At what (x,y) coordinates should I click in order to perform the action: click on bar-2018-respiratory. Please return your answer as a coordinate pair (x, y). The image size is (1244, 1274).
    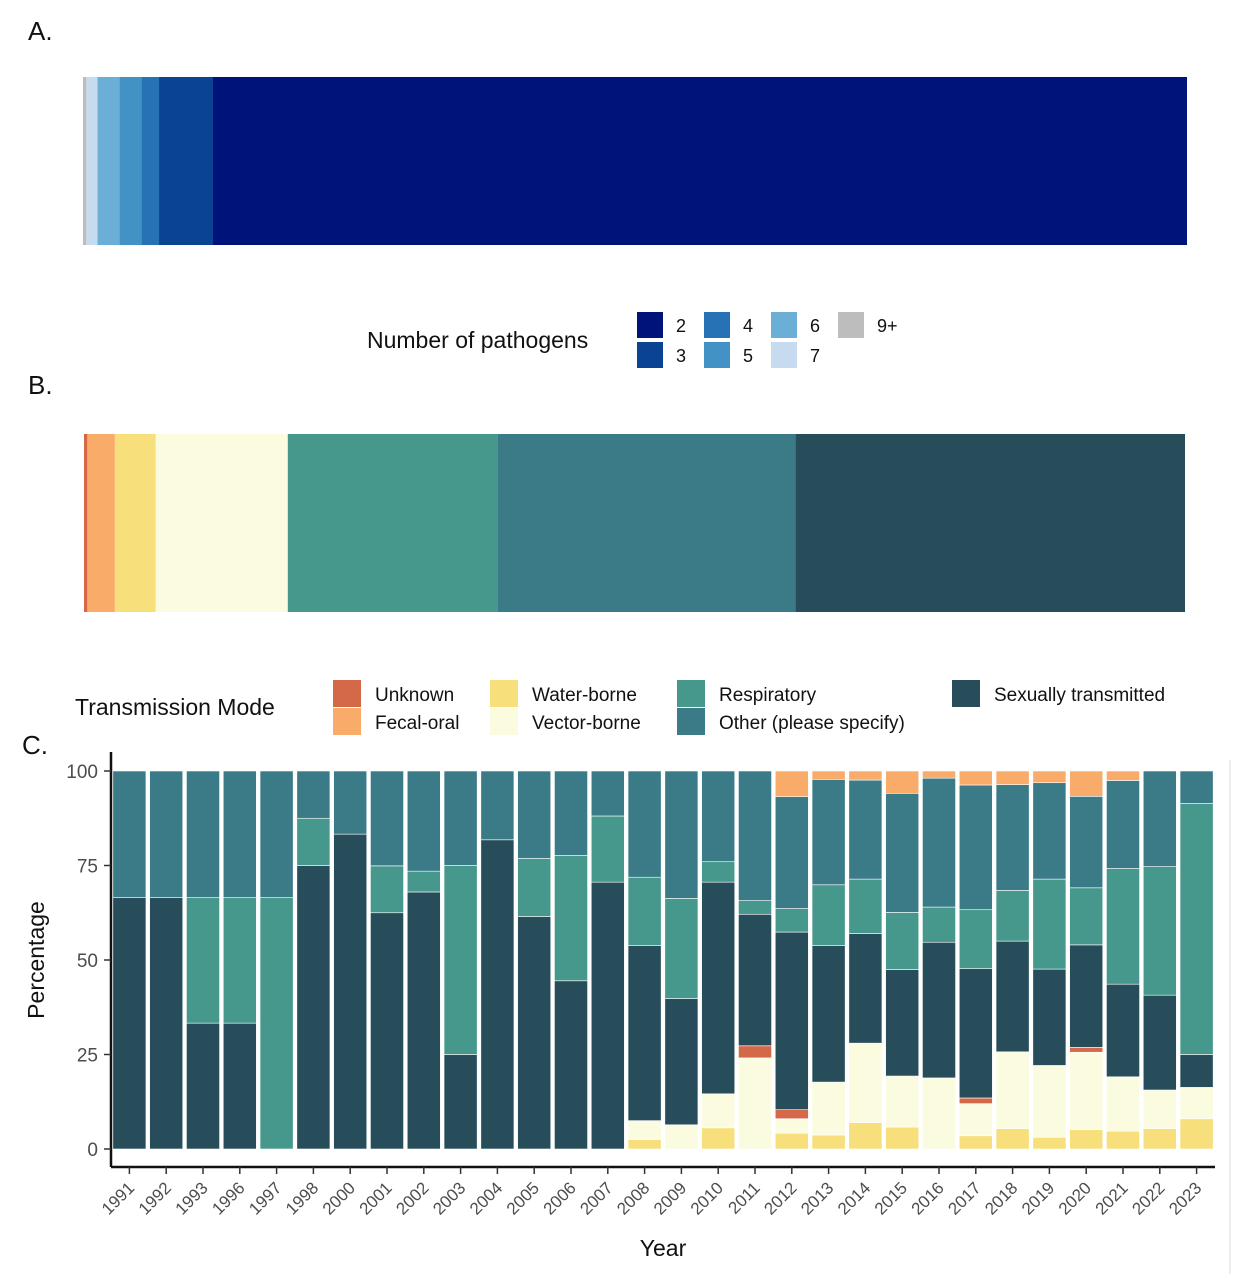
    Looking at the image, I should click on (1012, 916).